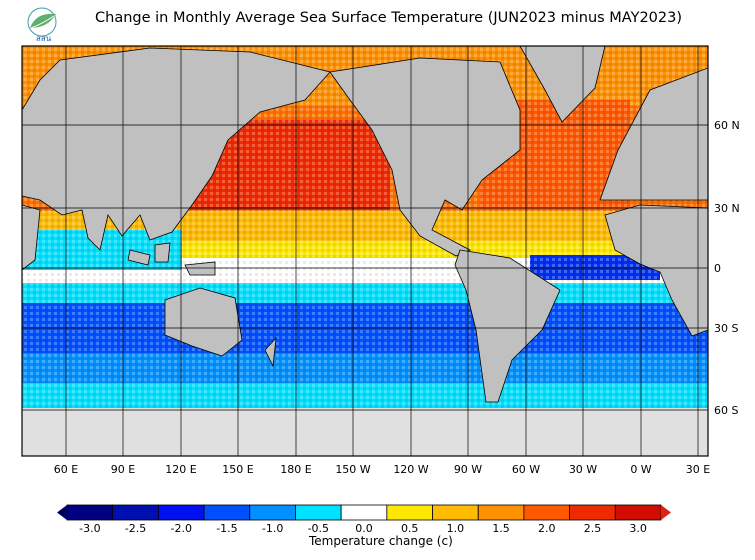 The image size is (755, 560). I want to click on europe-landmass, so click(653, 134).